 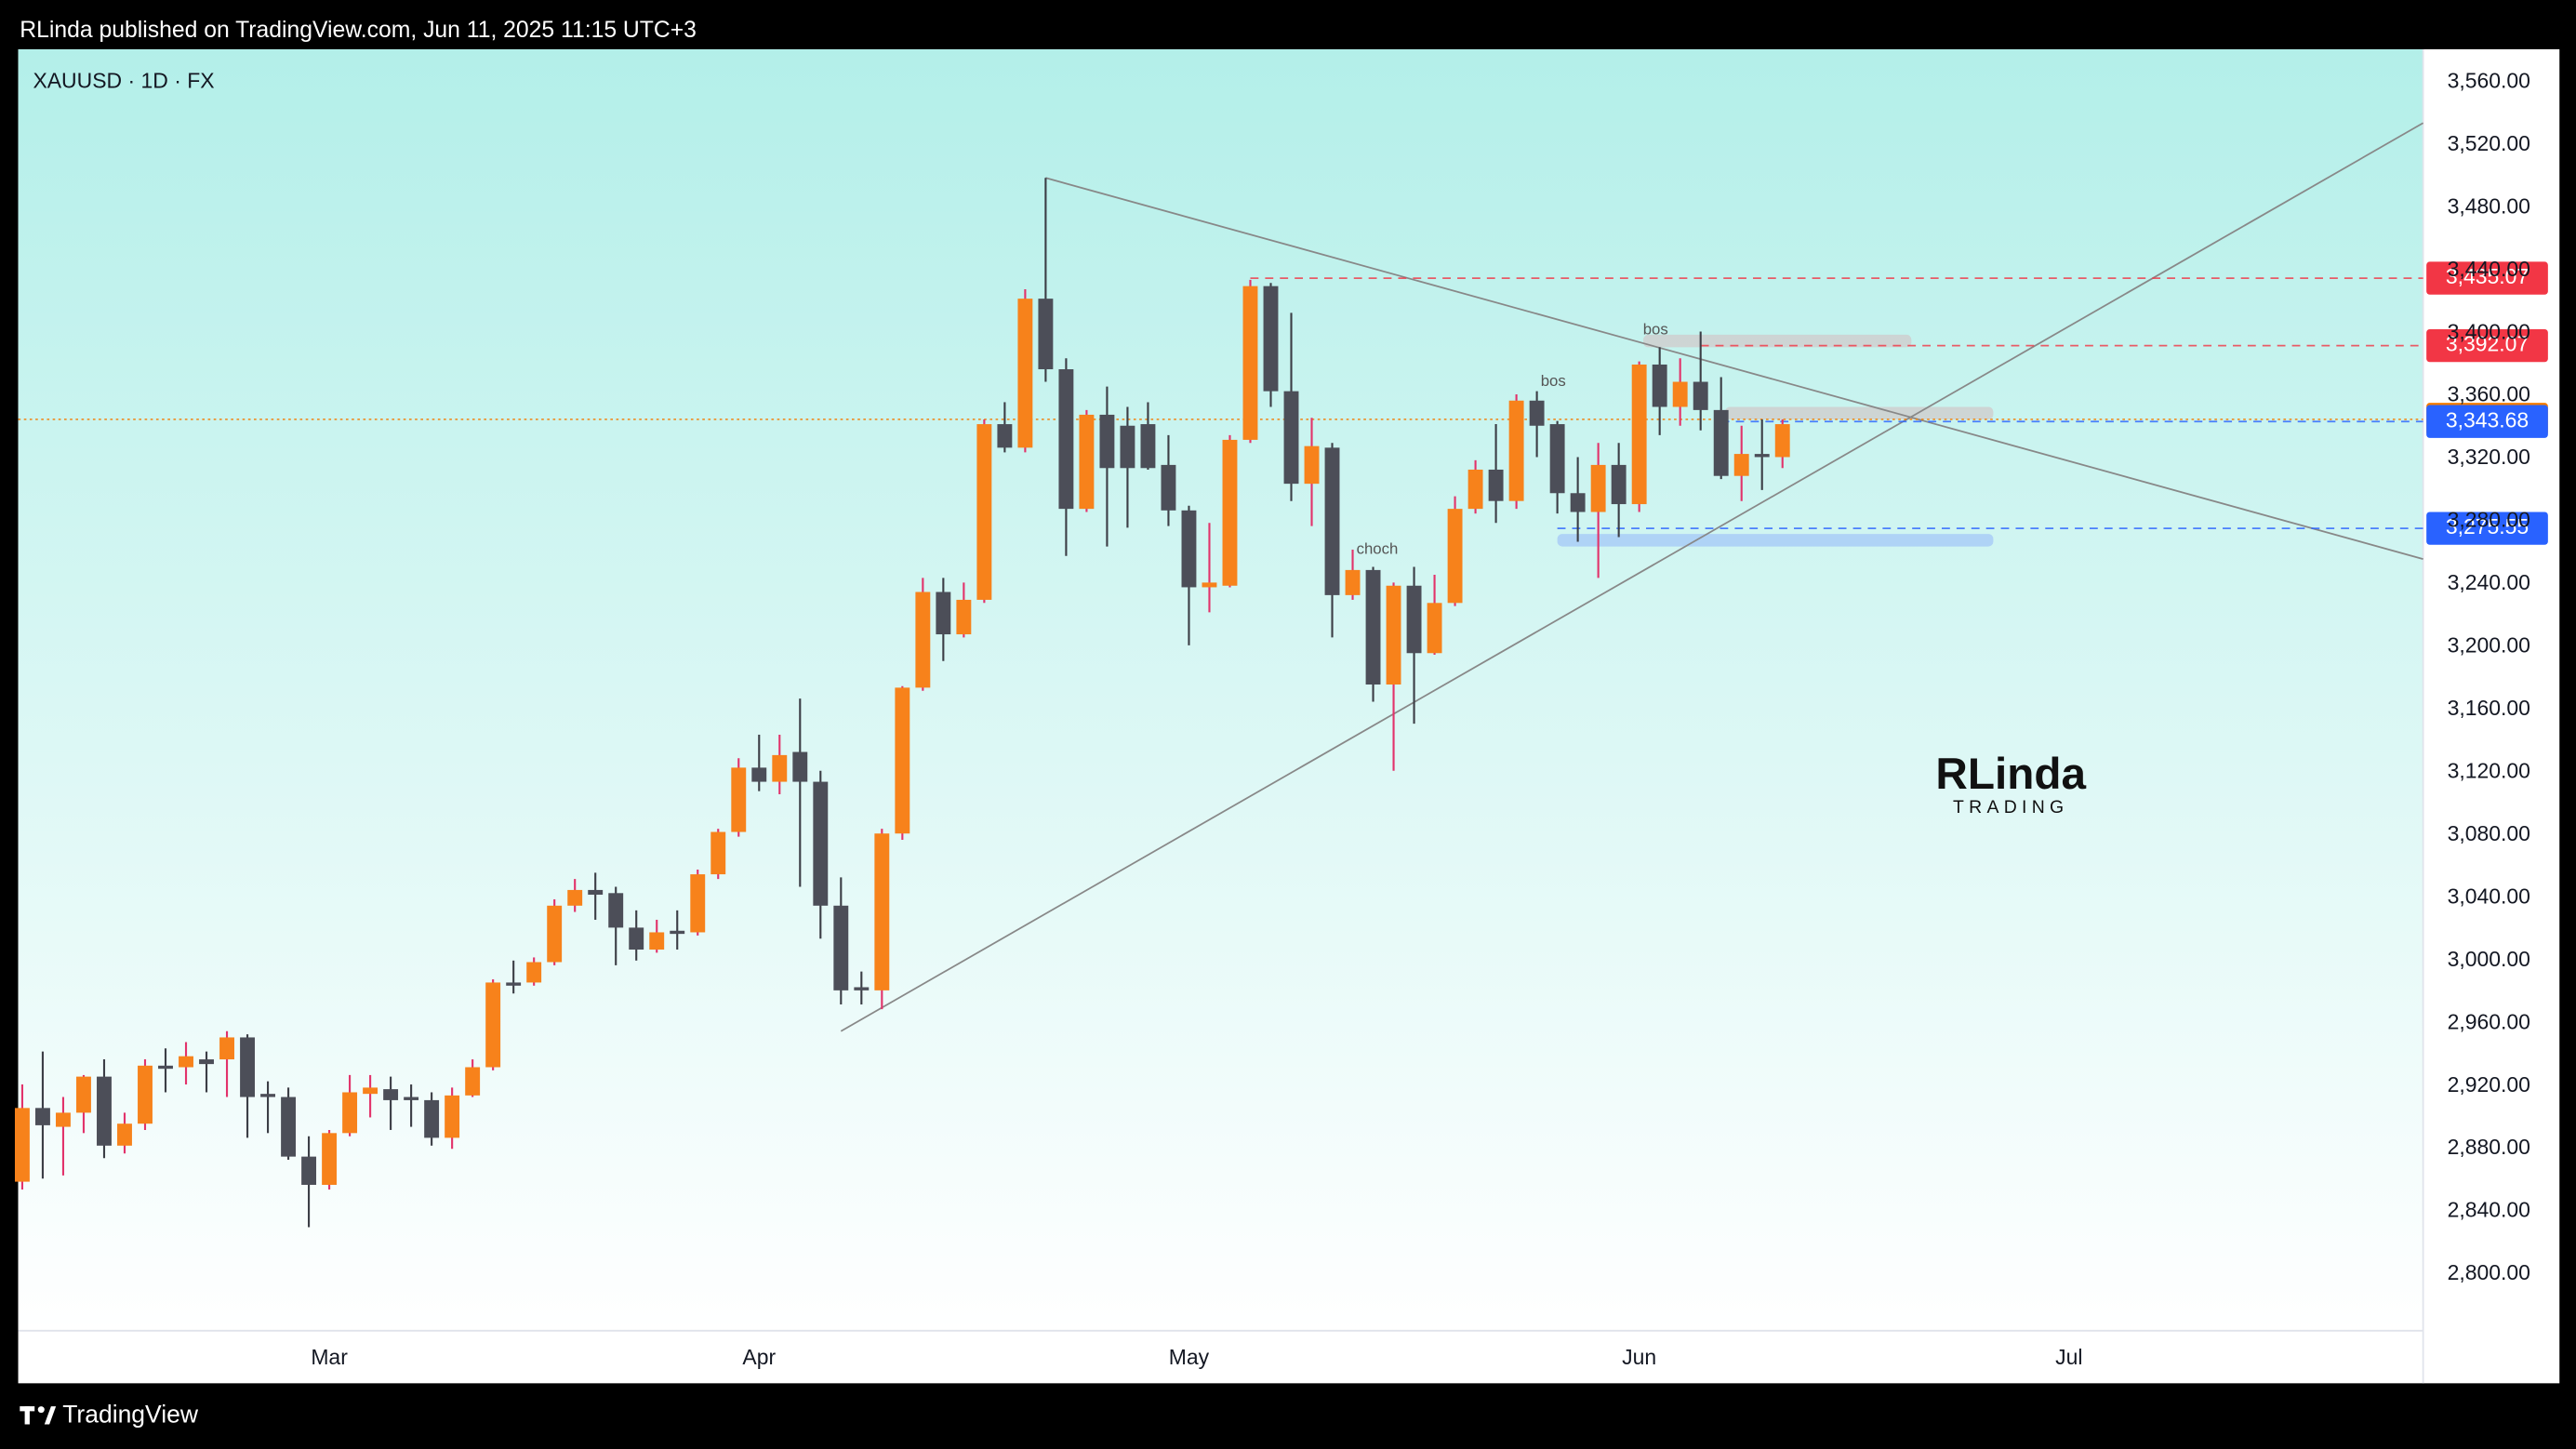 What do you see at coordinates (2489, 80) in the screenshot?
I see `y-tick-label: 3,560.00` at bounding box center [2489, 80].